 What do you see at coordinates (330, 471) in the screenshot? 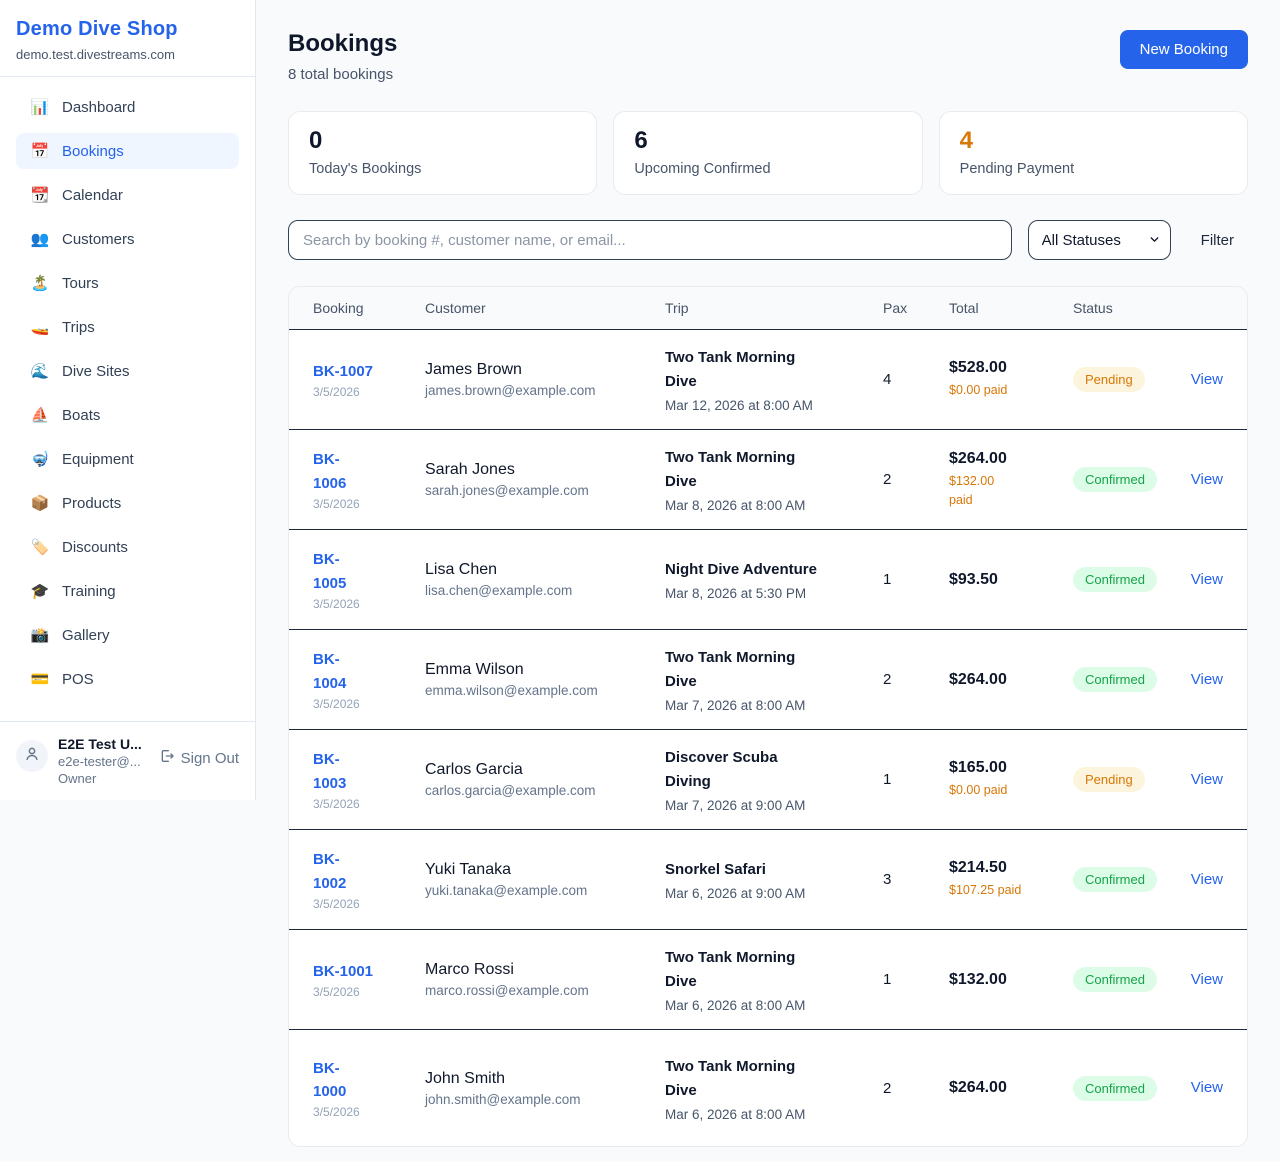
I see `booking-id-link: BK- 1006` at bounding box center [330, 471].